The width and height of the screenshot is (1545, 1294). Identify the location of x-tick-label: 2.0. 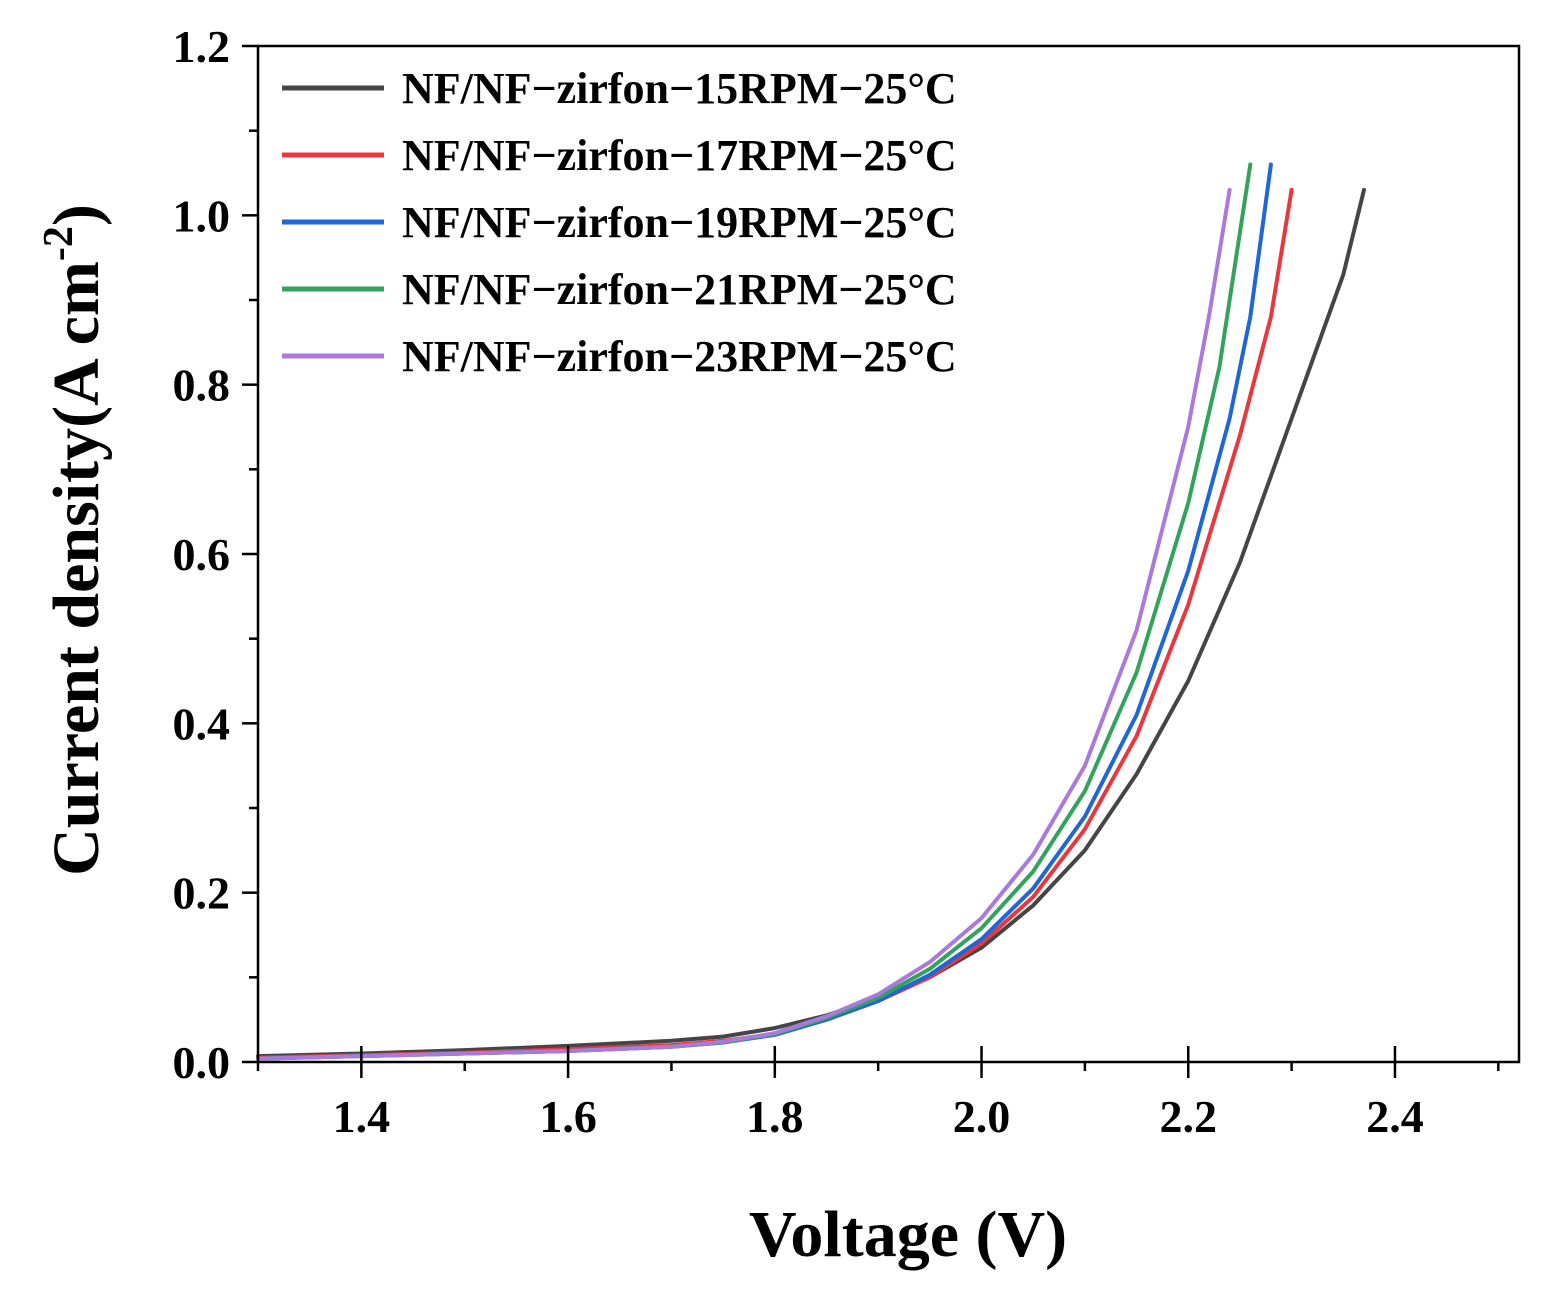
(982, 1116).